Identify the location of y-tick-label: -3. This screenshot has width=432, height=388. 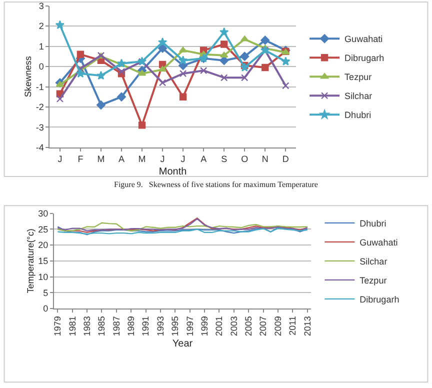
(40, 127).